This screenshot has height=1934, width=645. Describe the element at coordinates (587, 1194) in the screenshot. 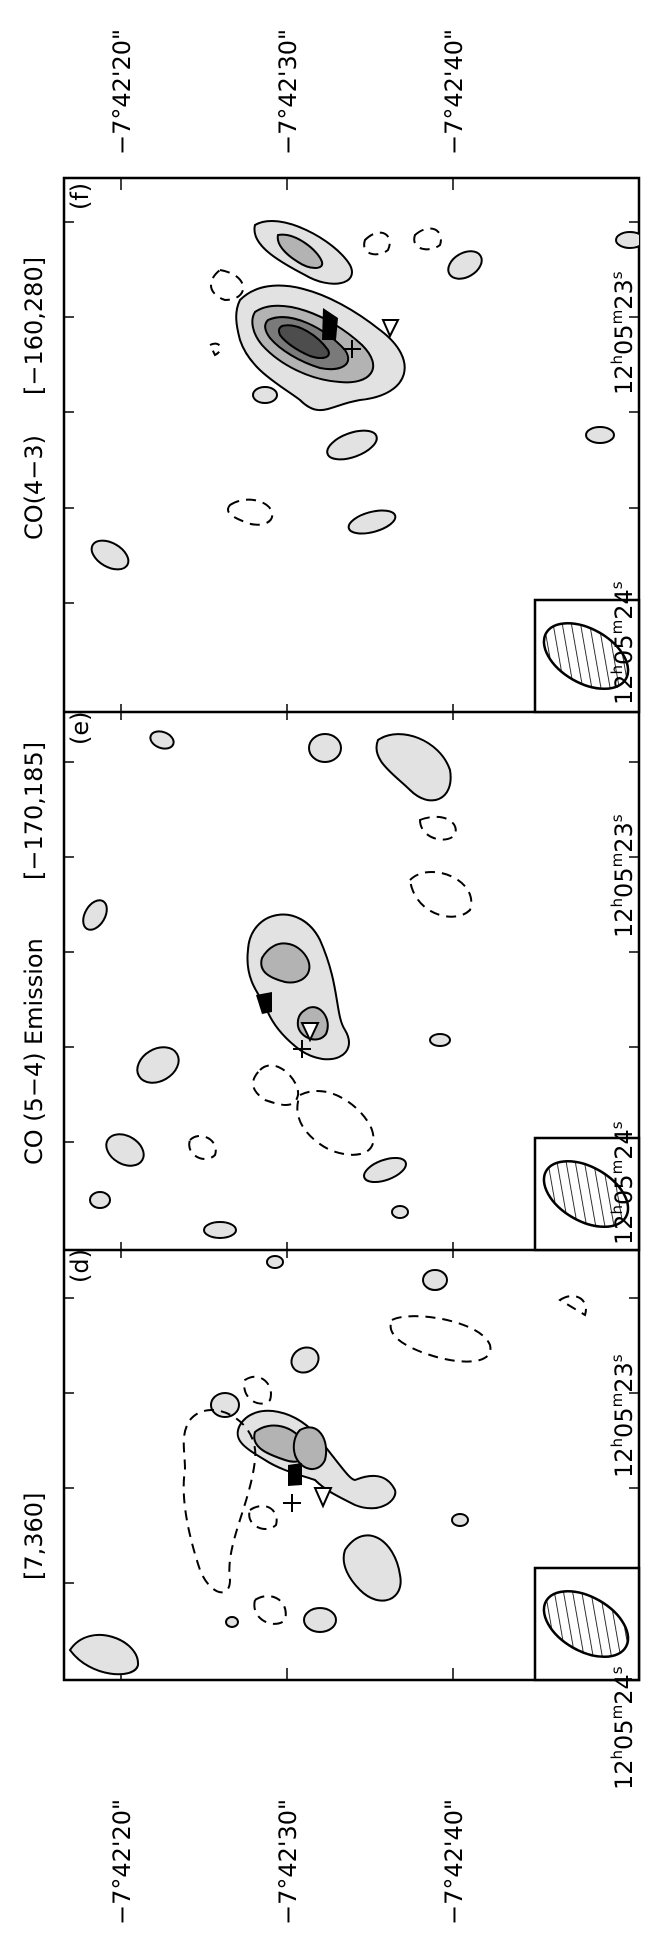

I see `beam-e` at that location.